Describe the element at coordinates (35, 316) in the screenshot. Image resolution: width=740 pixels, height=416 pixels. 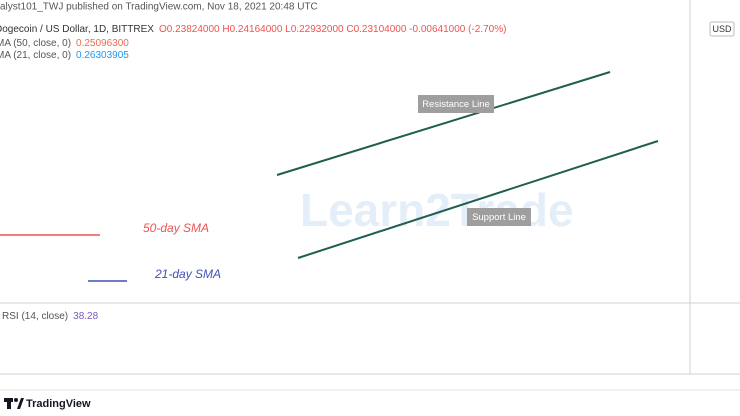
I see `rsi-title: RSI (14, close)` at that location.